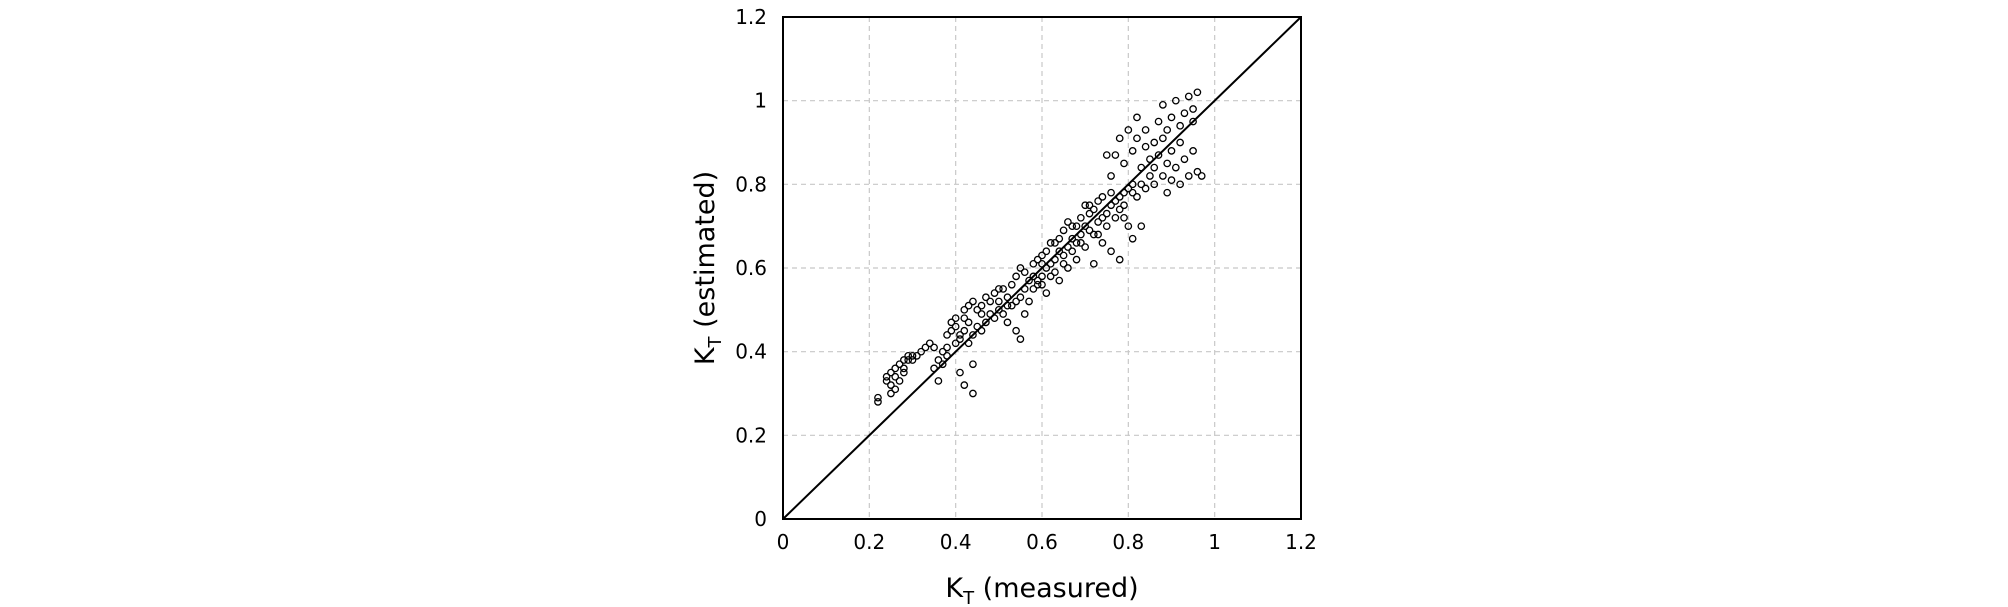 Image resolution: width=2008 pixels, height=607 pixels. Describe the element at coordinates (760, 519) in the screenshot. I see `y-tick-label: 0` at that location.